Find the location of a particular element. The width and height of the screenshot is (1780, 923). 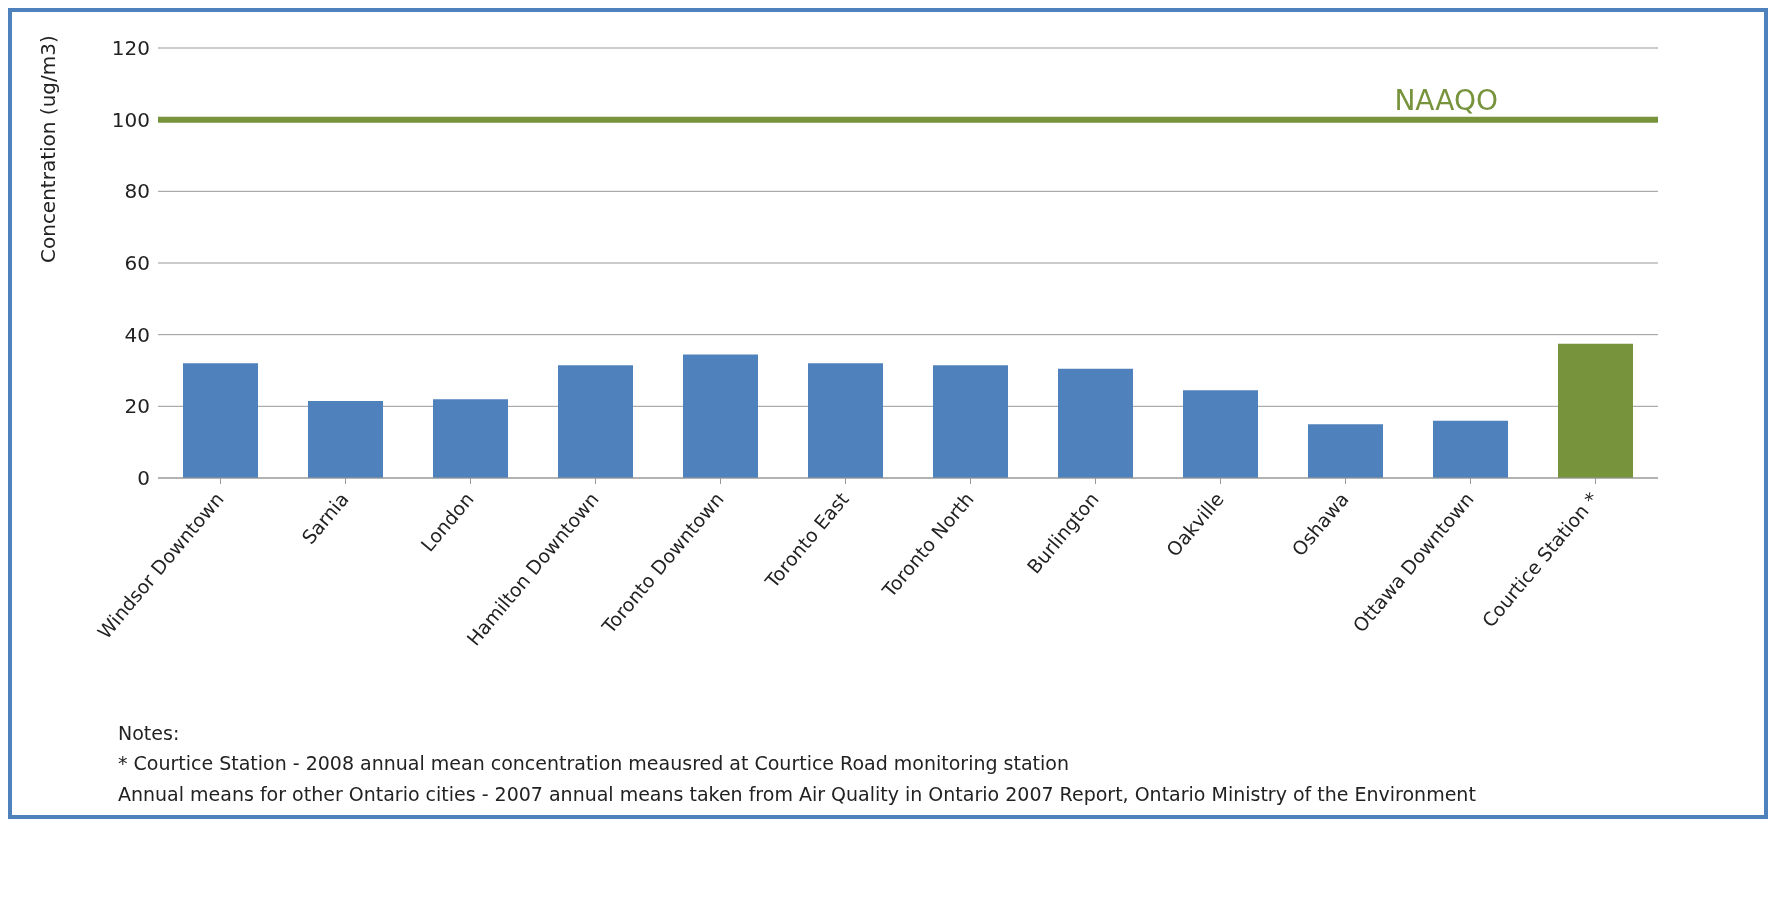

y-tick-label: 20 is located at coordinates (137, 406).